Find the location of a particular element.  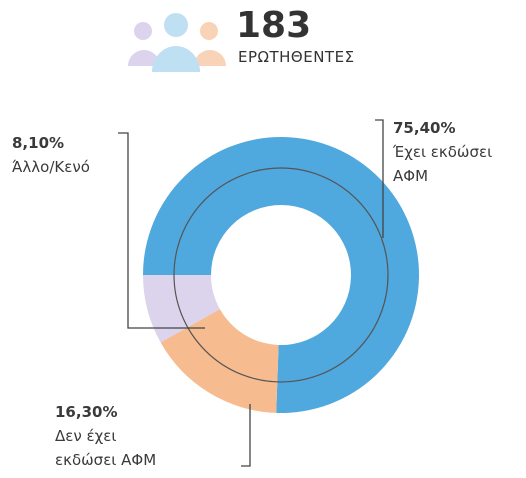

value-label: 75,40% is located at coordinates (424, 128).